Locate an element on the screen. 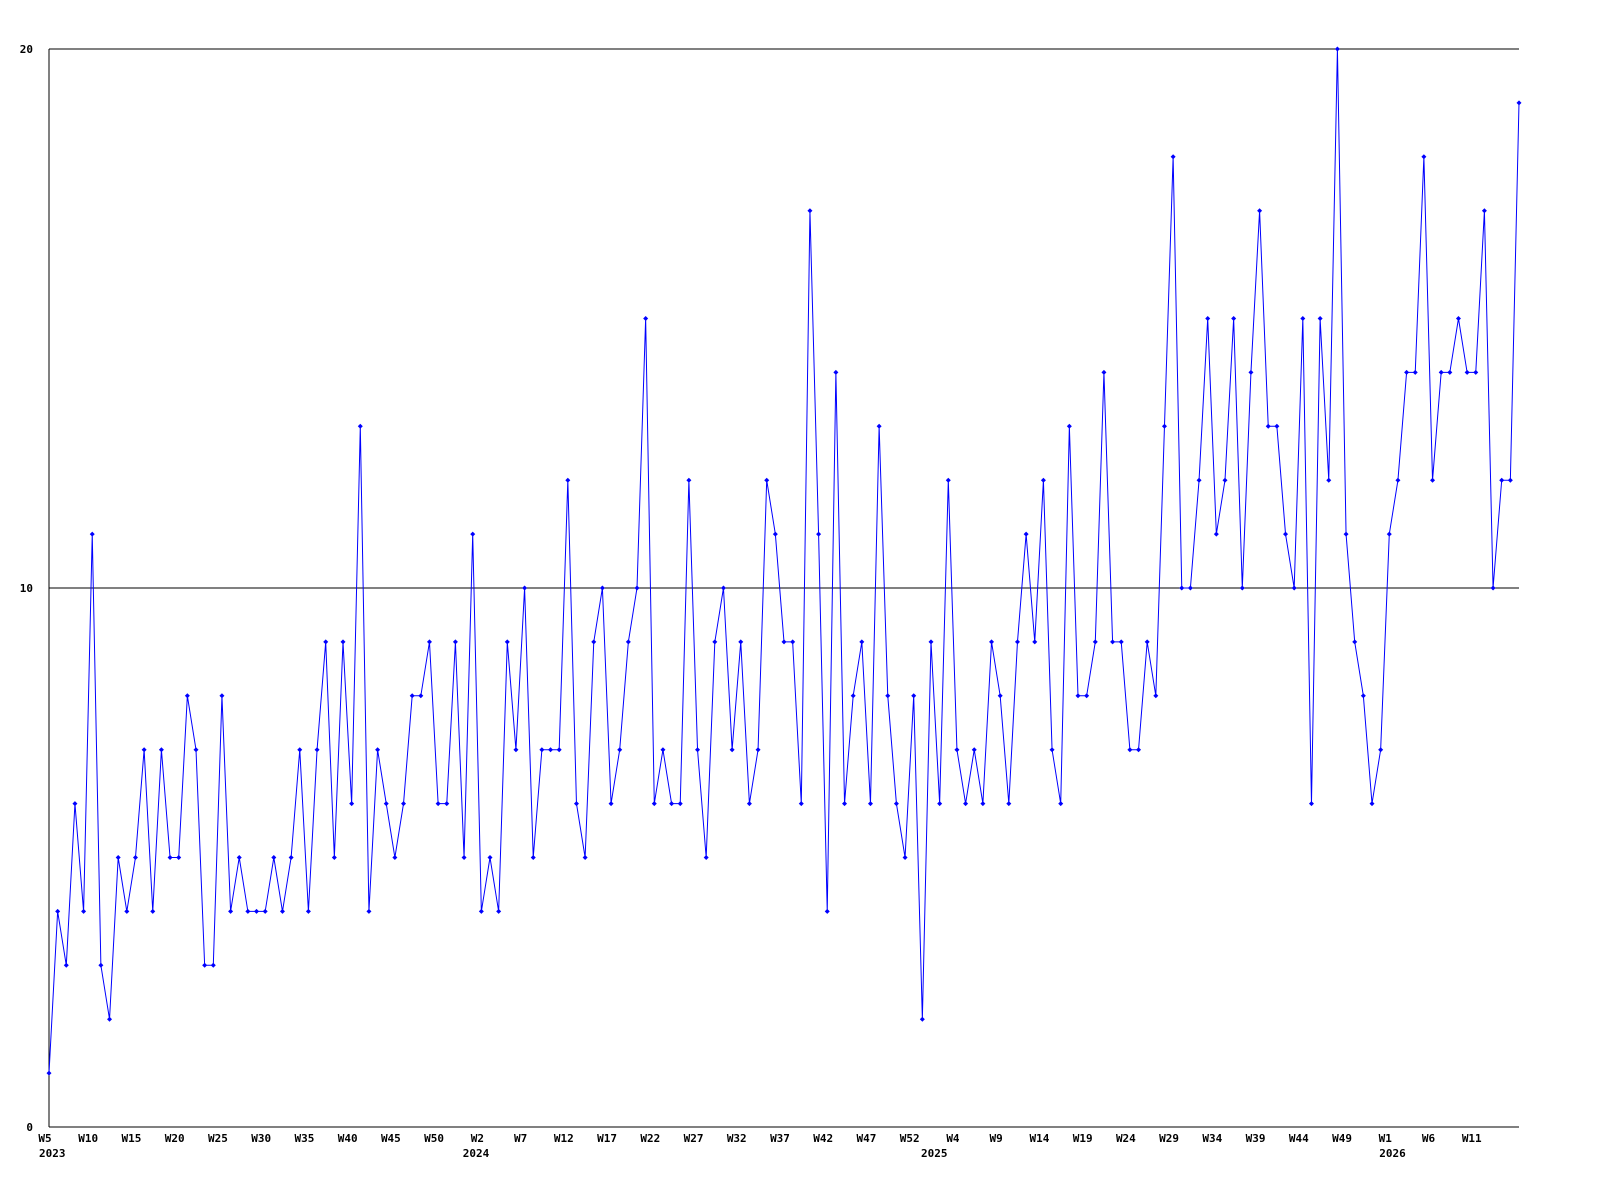 This screenshot has height=1200, width=1600. x-tick-label: W45 is located at coordinates (391, 1138).